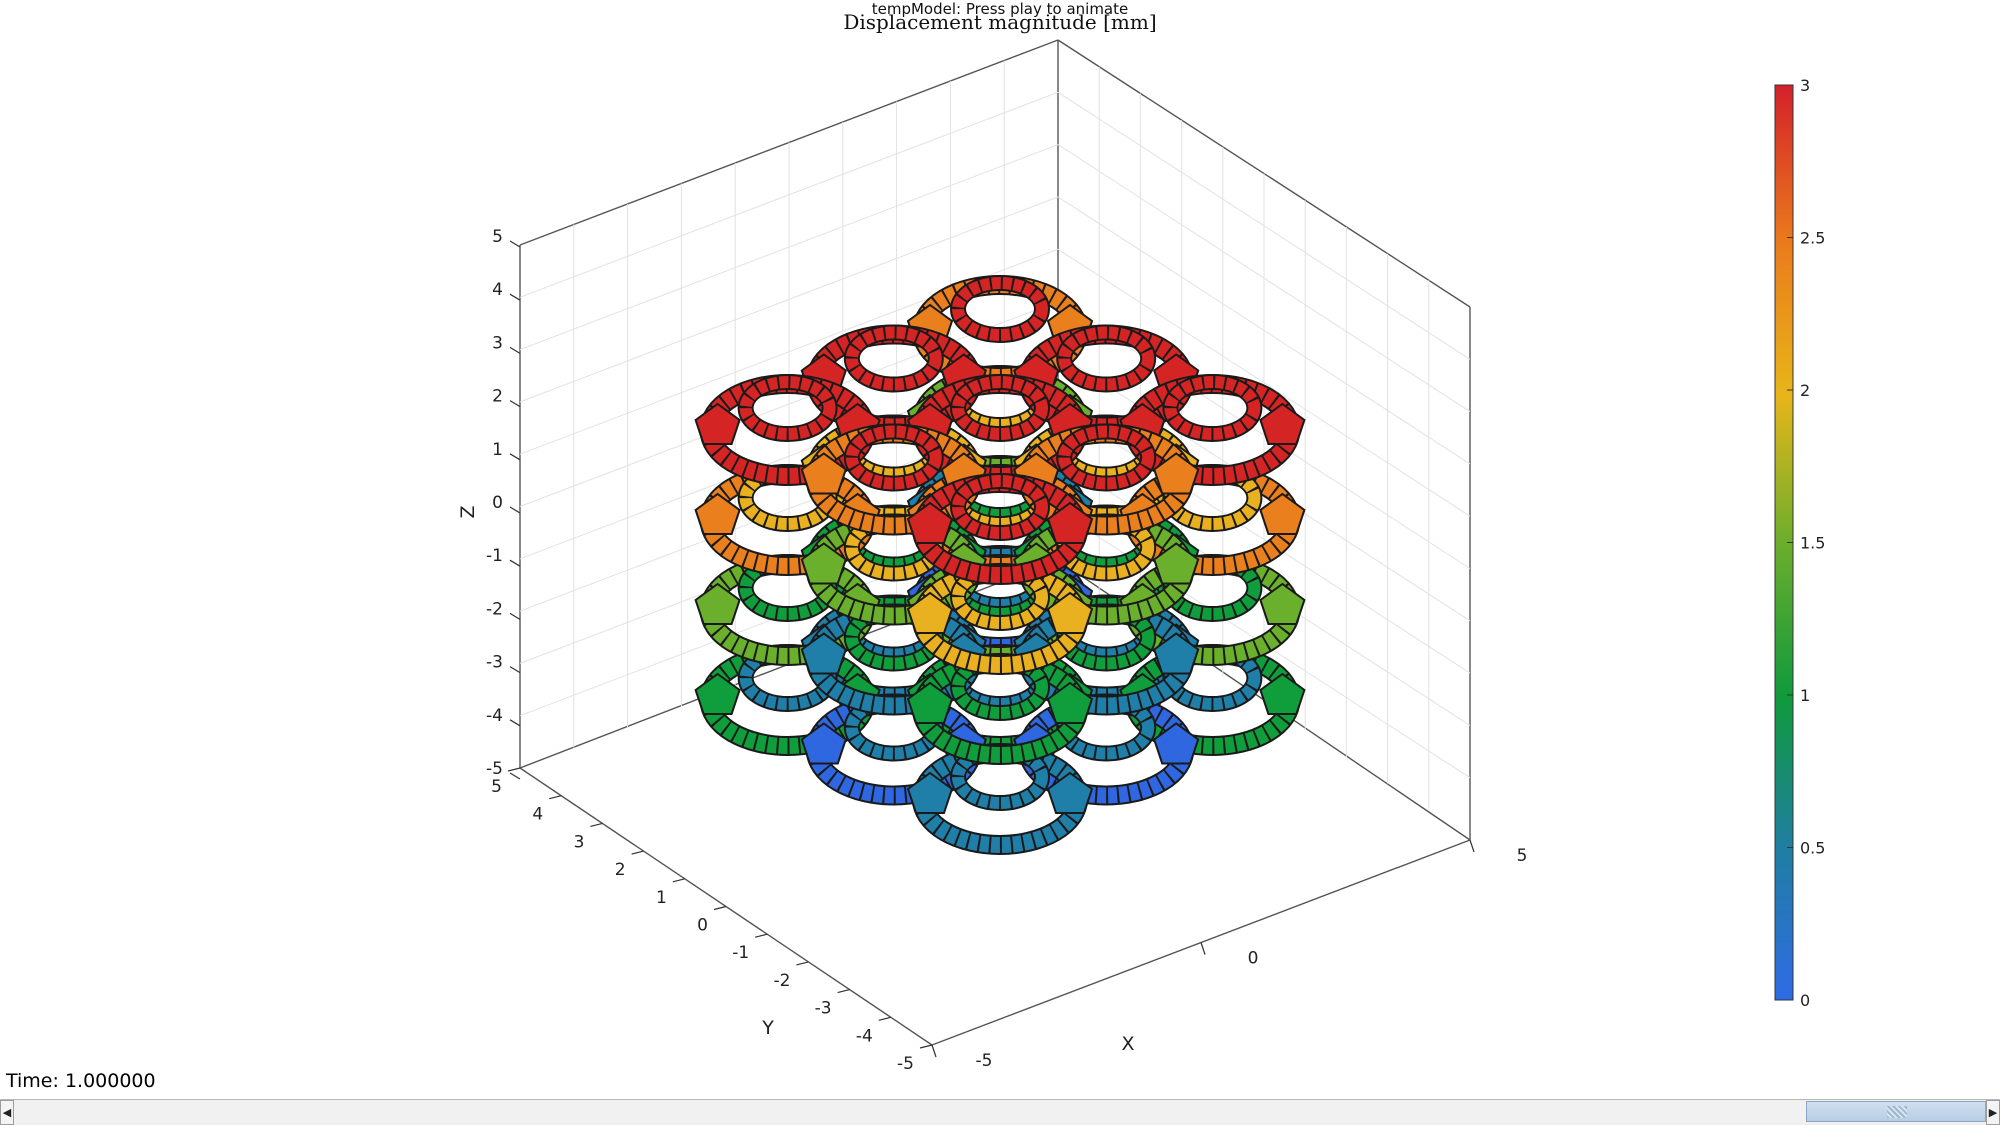 This screenshot has width=2000, height=1125. What do you see at coordinates (781, 981) in the screenshot?
I see `y-tick-label: -2` at bounding box center [781, 981].